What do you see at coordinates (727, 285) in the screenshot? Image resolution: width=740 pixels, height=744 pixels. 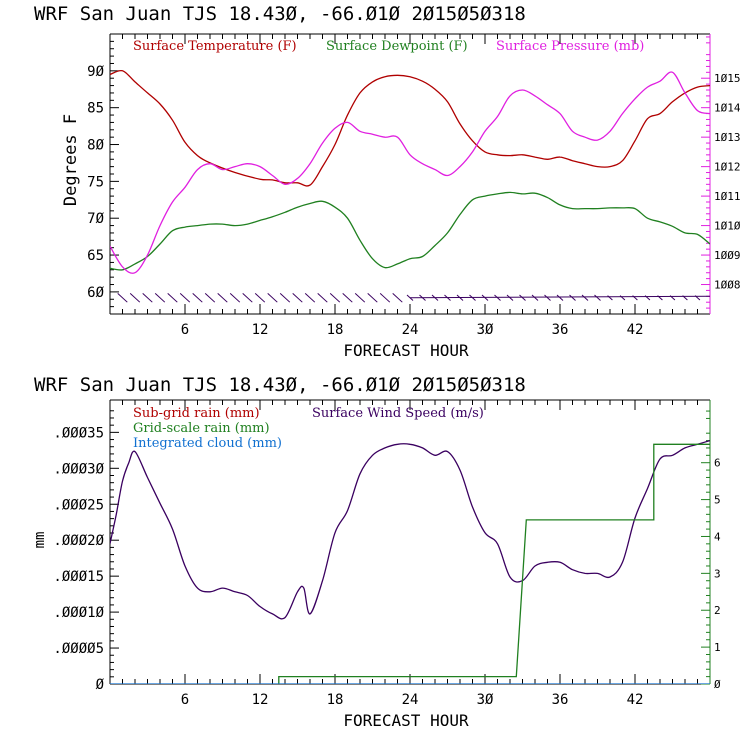 I see `y2-tick-label: 1ØØ8` at bounding box center [727, 285].